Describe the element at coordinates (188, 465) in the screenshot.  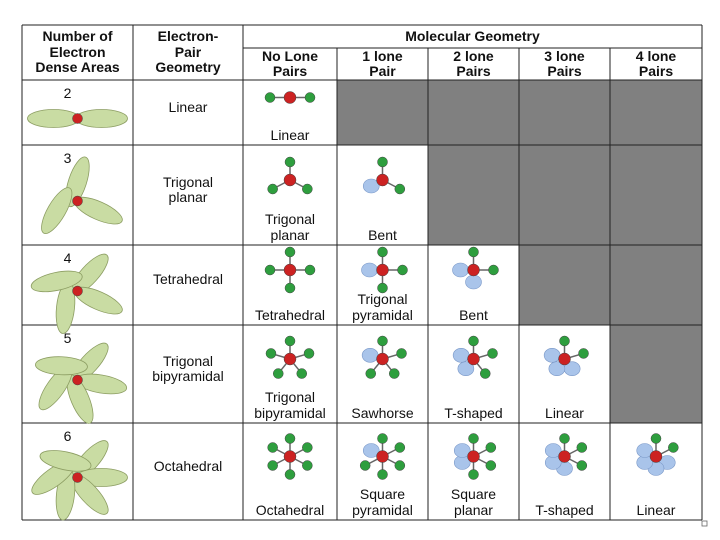
I see `pair-geometry: Octahedral` at that location.